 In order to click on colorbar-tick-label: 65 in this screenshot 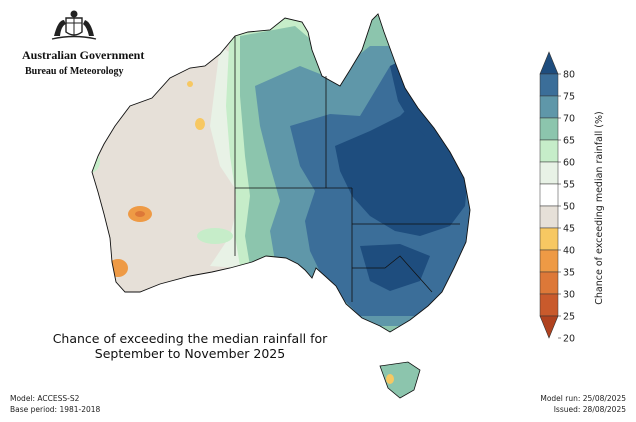, I will do `click(569, 141)`.